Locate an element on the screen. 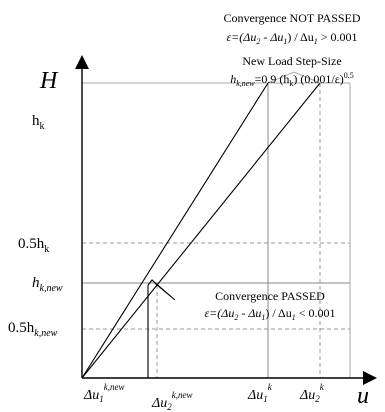  fail-formula: ε=(Δu2 - Δu1) / Δu1 > 0.001 is located at coordinates (291, 38).